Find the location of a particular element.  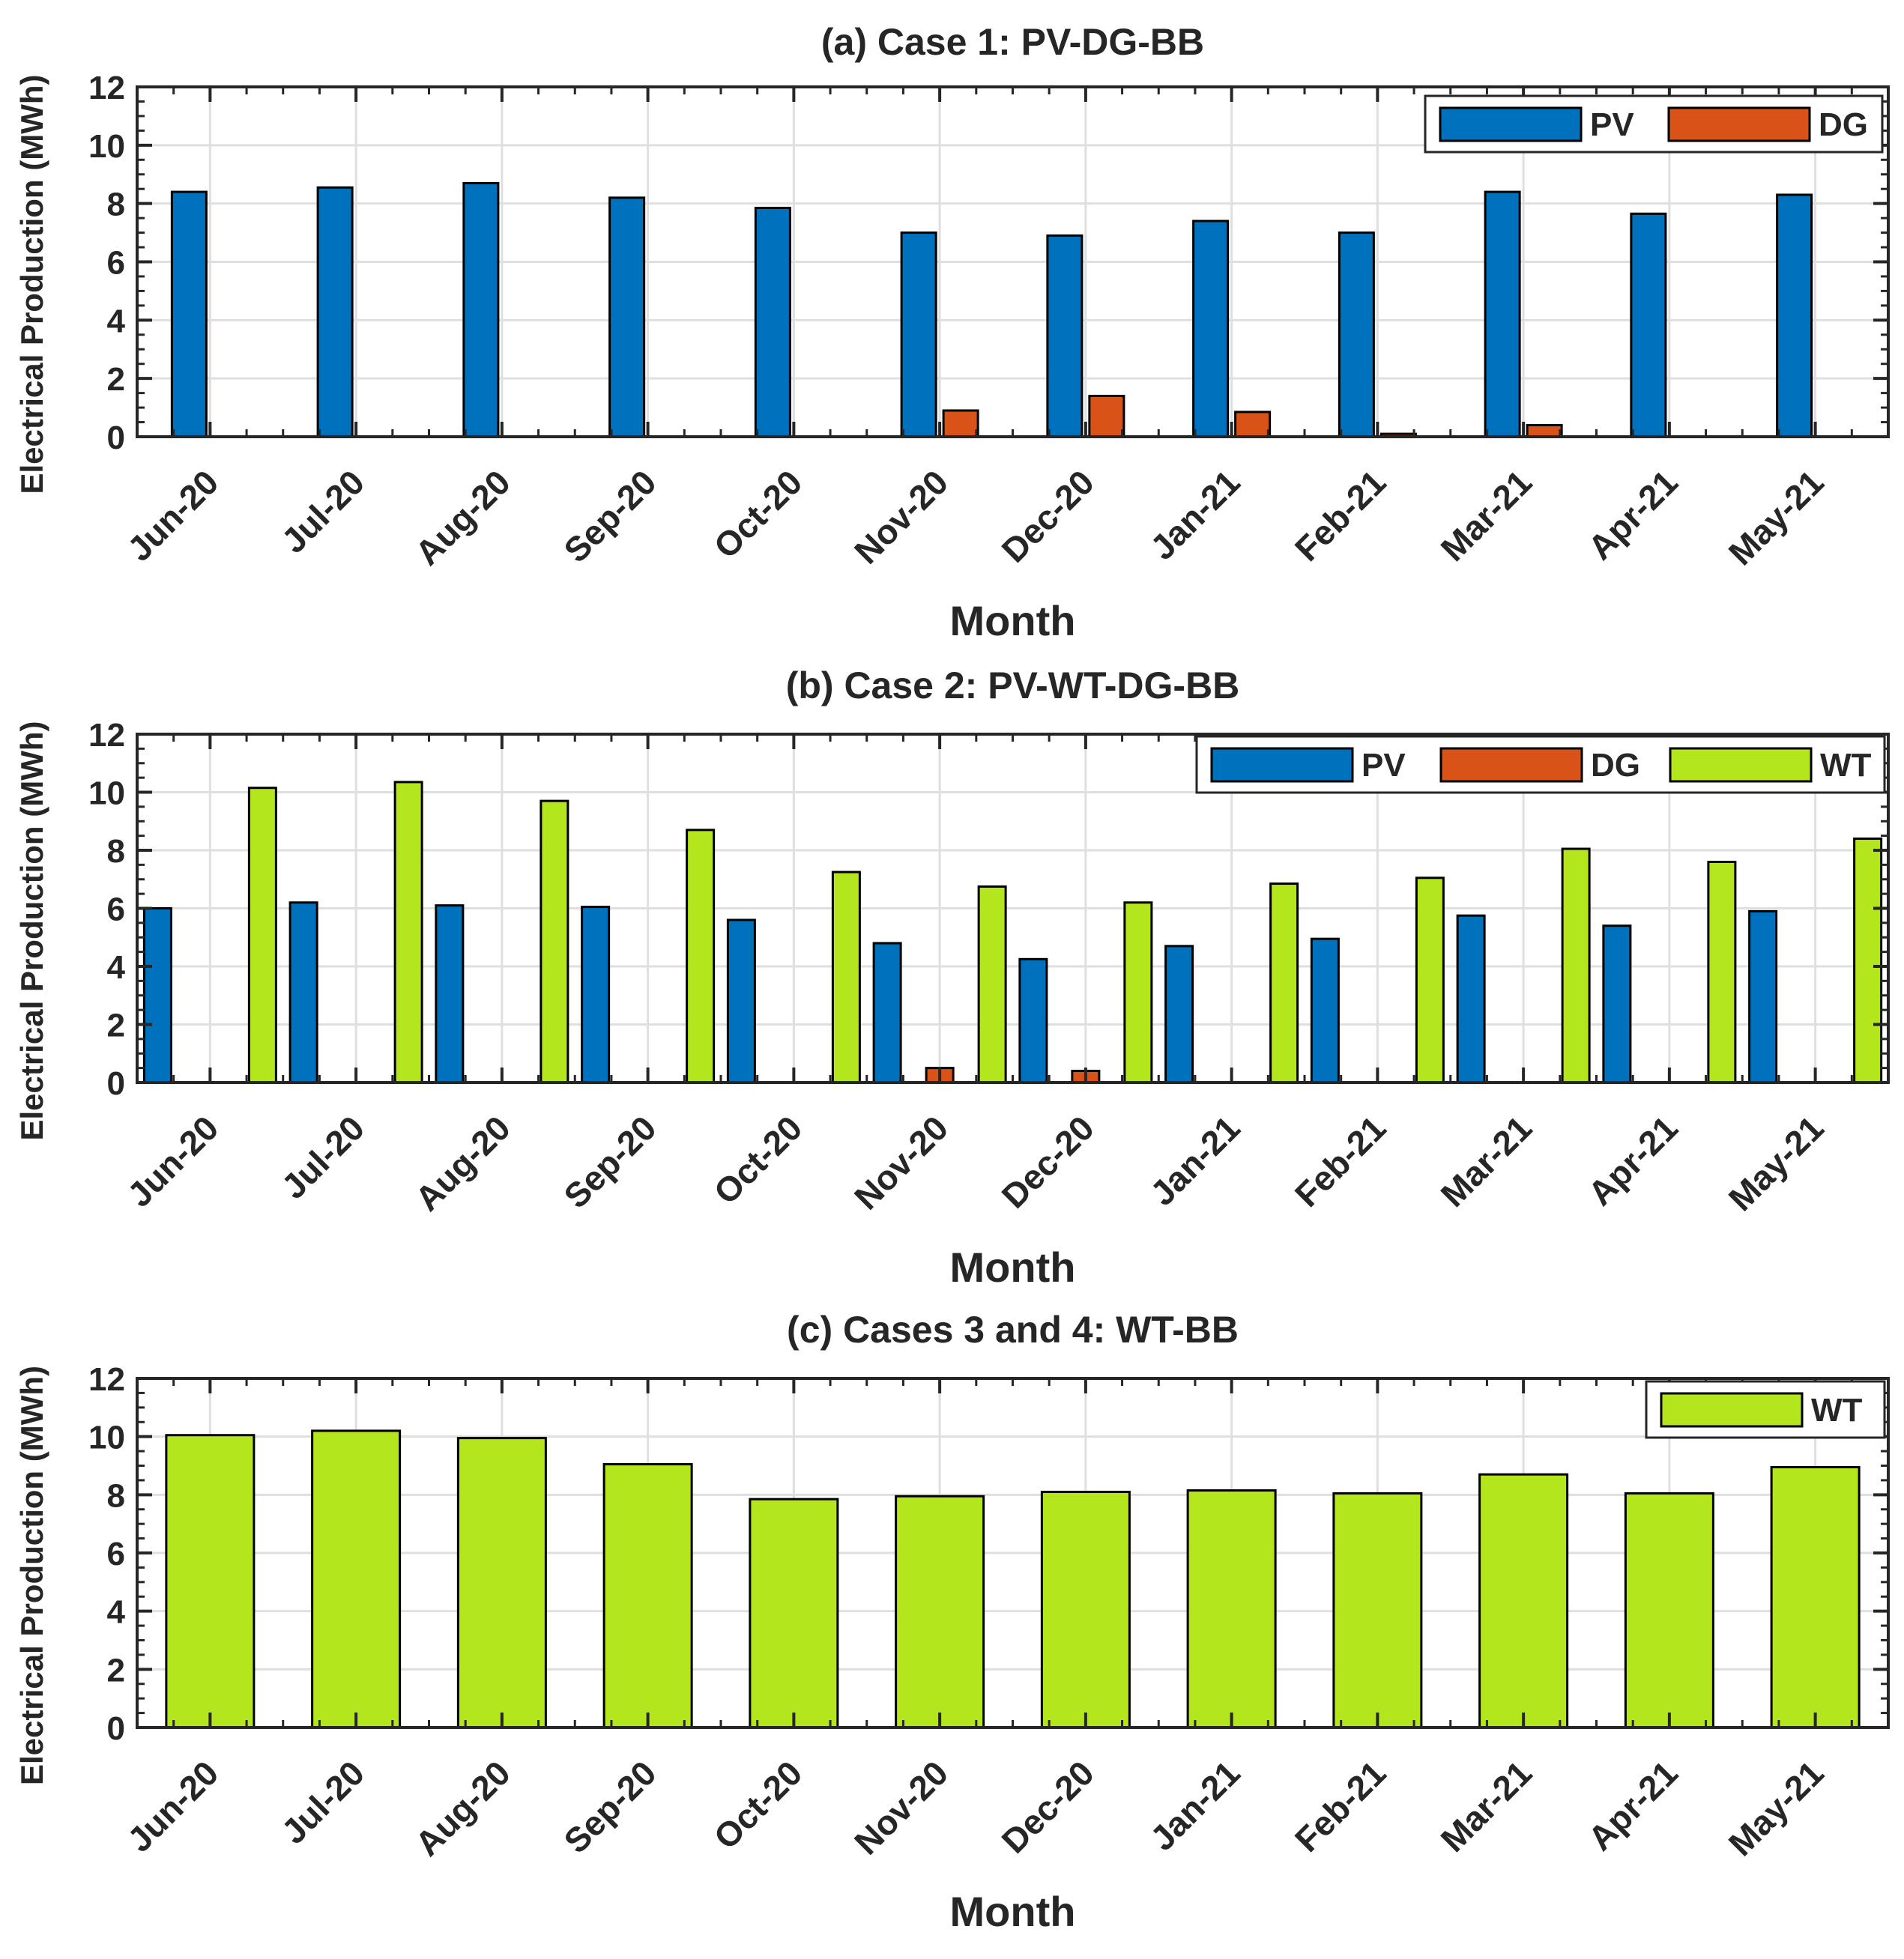

y-tick-label: 0 is located at coordinates (116, 1083).